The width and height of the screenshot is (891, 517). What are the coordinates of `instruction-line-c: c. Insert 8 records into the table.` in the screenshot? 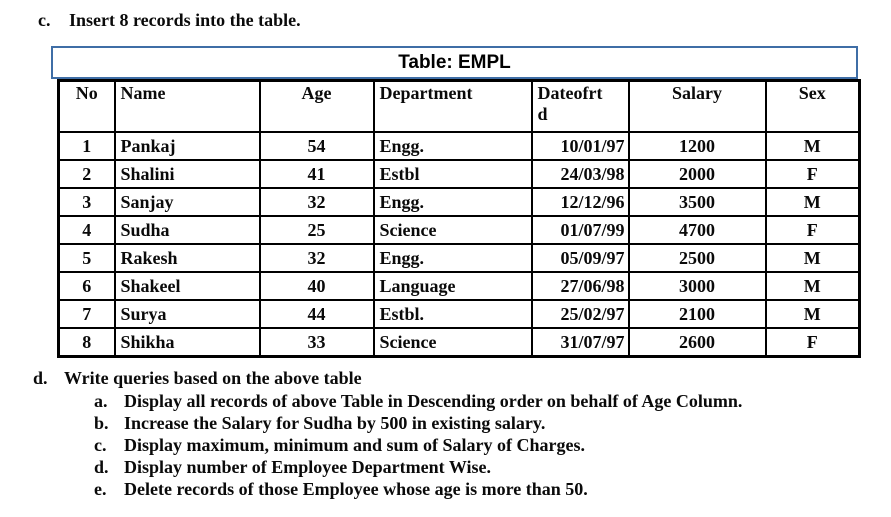 It's located at (169, 20).